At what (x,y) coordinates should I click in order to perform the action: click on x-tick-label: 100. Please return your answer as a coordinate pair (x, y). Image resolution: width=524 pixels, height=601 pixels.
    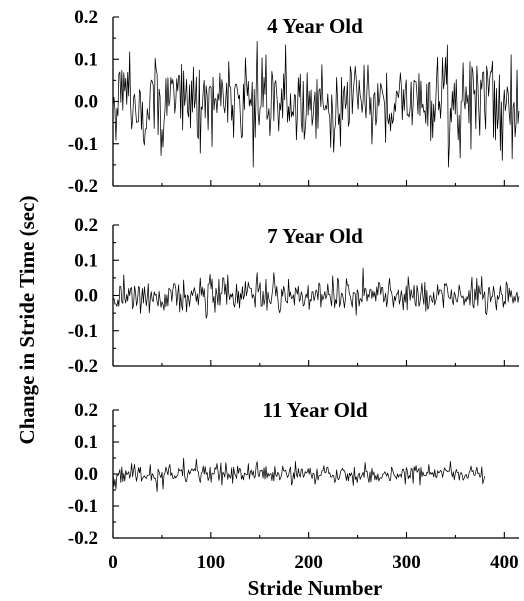
    Looking at the image, I should click on (211, 562).